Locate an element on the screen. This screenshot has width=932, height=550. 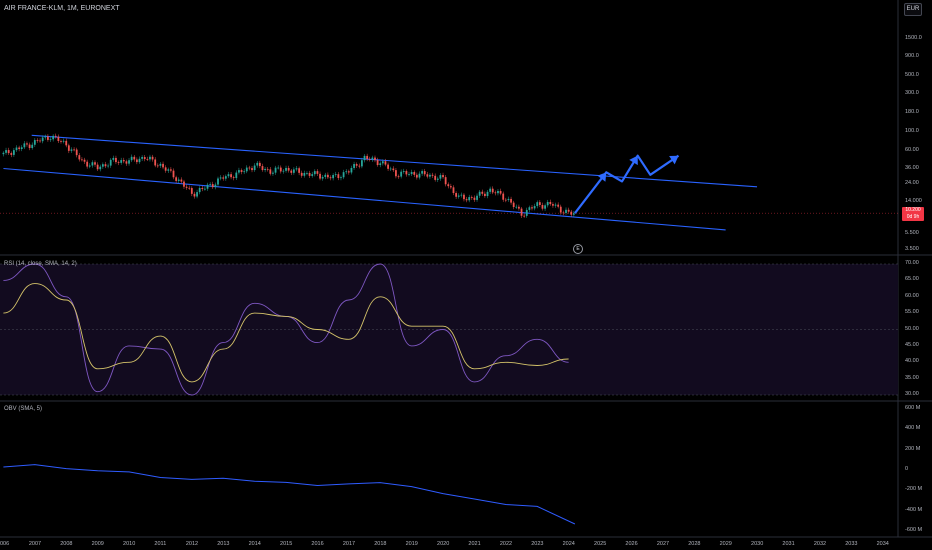
time-axis-tick: 2029 is located at coordinates (725, 544).